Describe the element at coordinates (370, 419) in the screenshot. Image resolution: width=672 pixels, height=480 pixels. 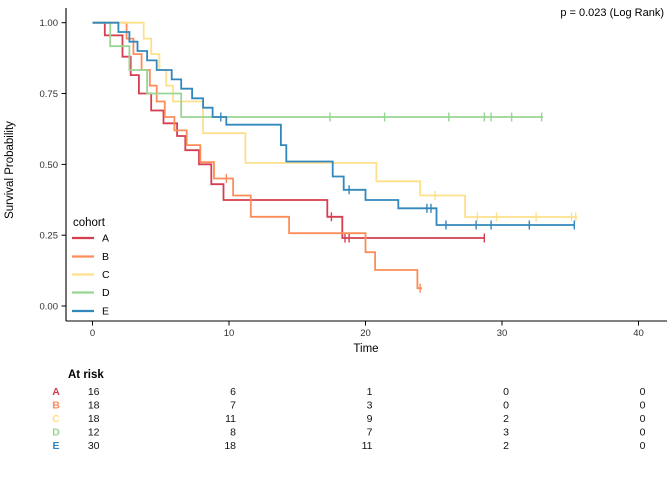
I see `risk-cell: 9` at that location.